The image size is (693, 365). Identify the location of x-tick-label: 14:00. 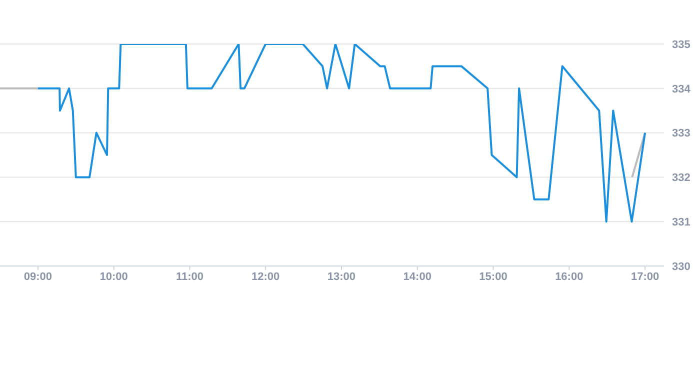
(417, 276).